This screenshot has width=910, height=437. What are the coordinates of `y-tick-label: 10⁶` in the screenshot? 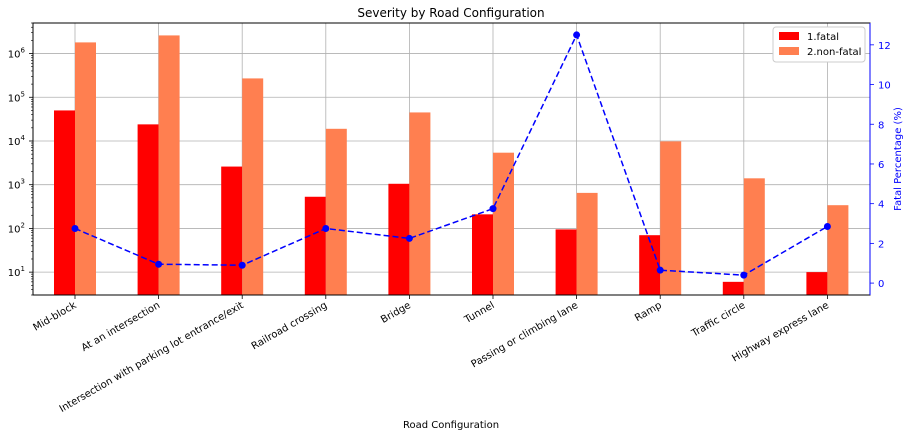 It's located at (17, 54).